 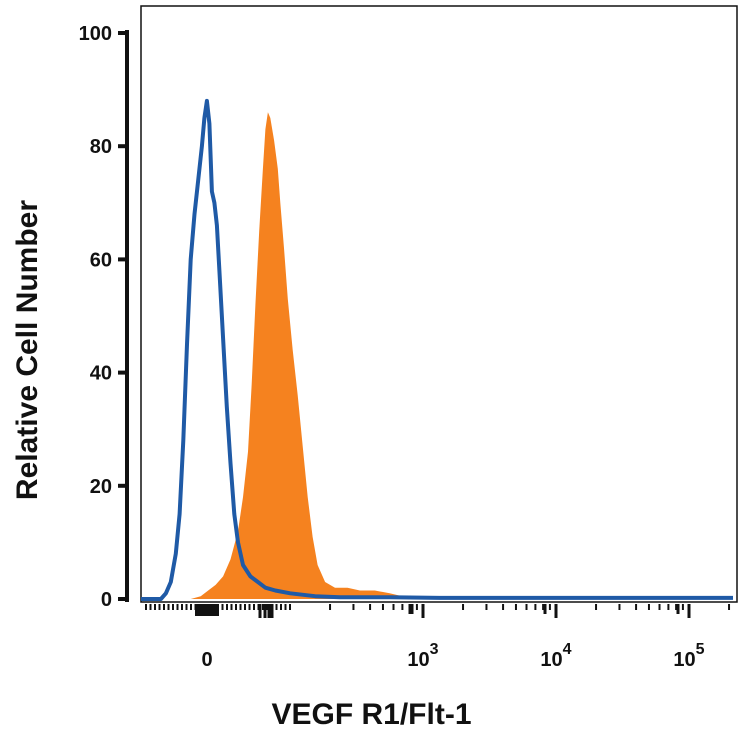 I want to click on y-tick-label: 0, so click(x=106, y=600).